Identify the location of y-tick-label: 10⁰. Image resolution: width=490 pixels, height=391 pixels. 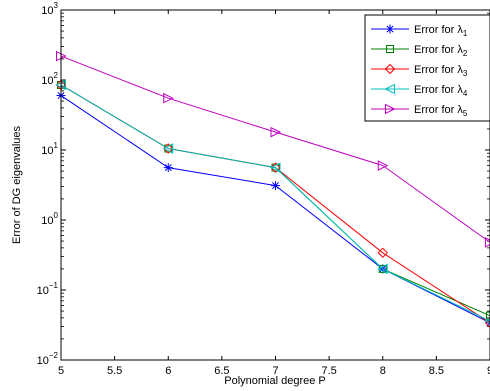
(49, 219).